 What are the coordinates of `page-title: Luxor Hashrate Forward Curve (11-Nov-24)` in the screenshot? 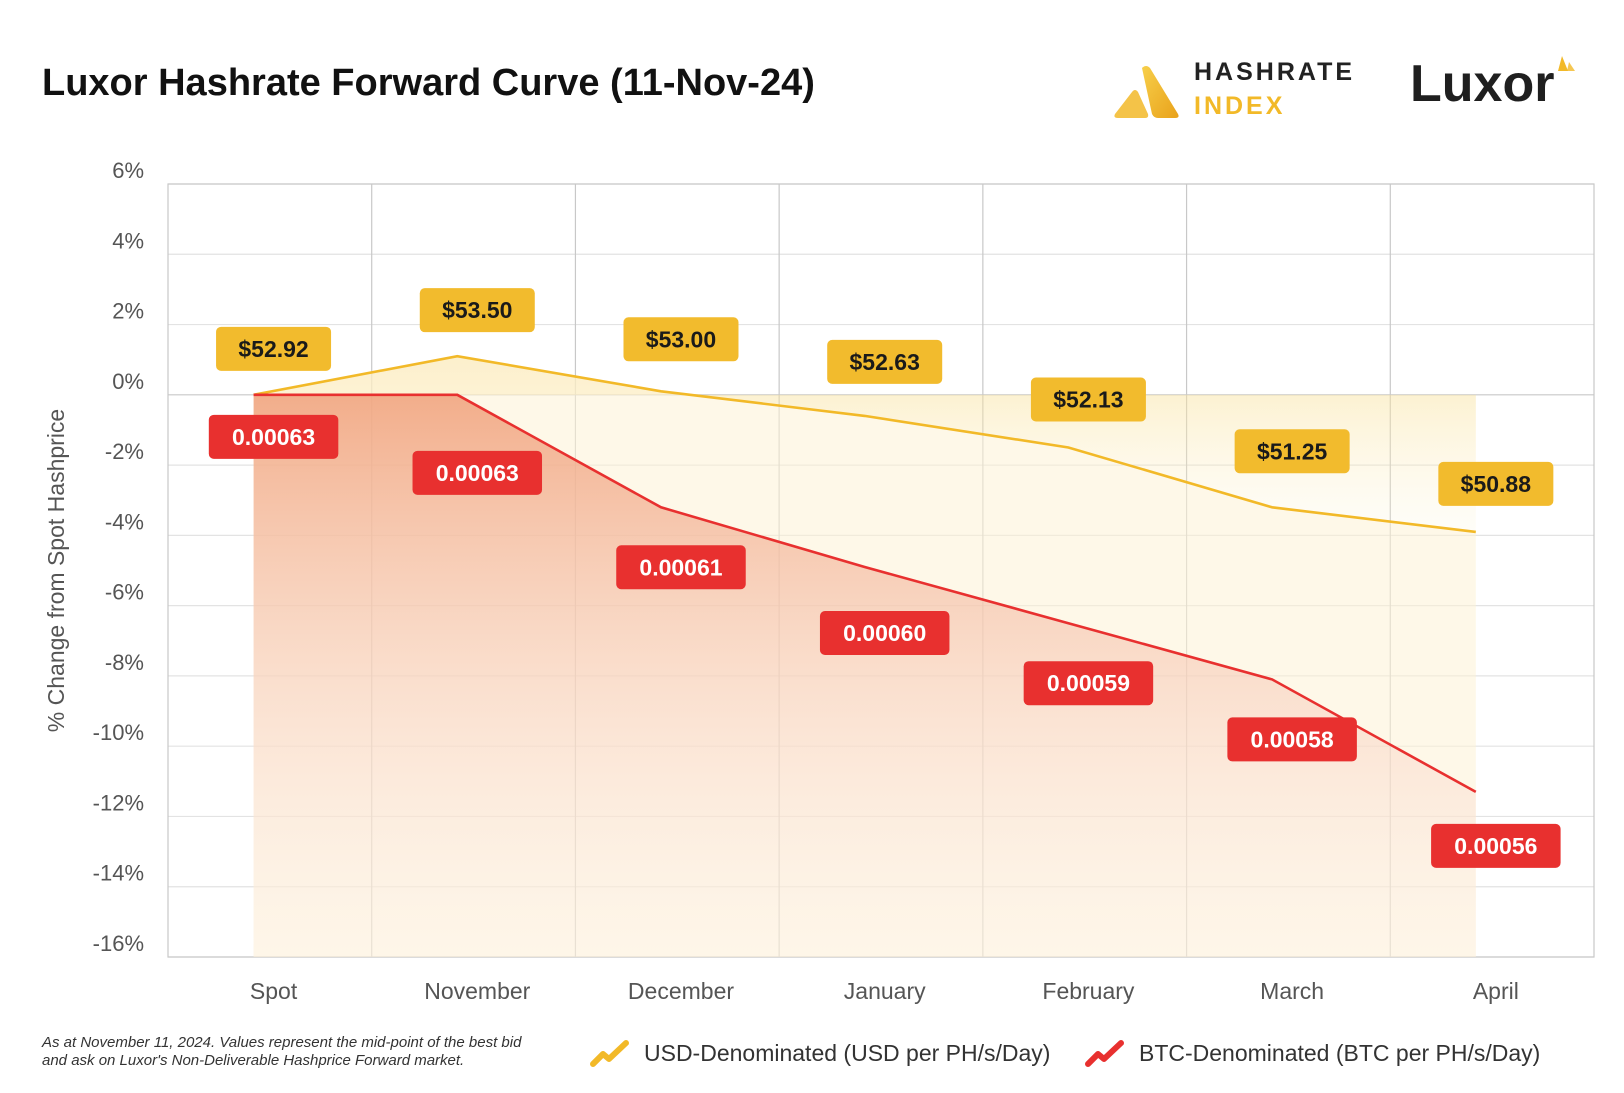 It's located at (428, 83).